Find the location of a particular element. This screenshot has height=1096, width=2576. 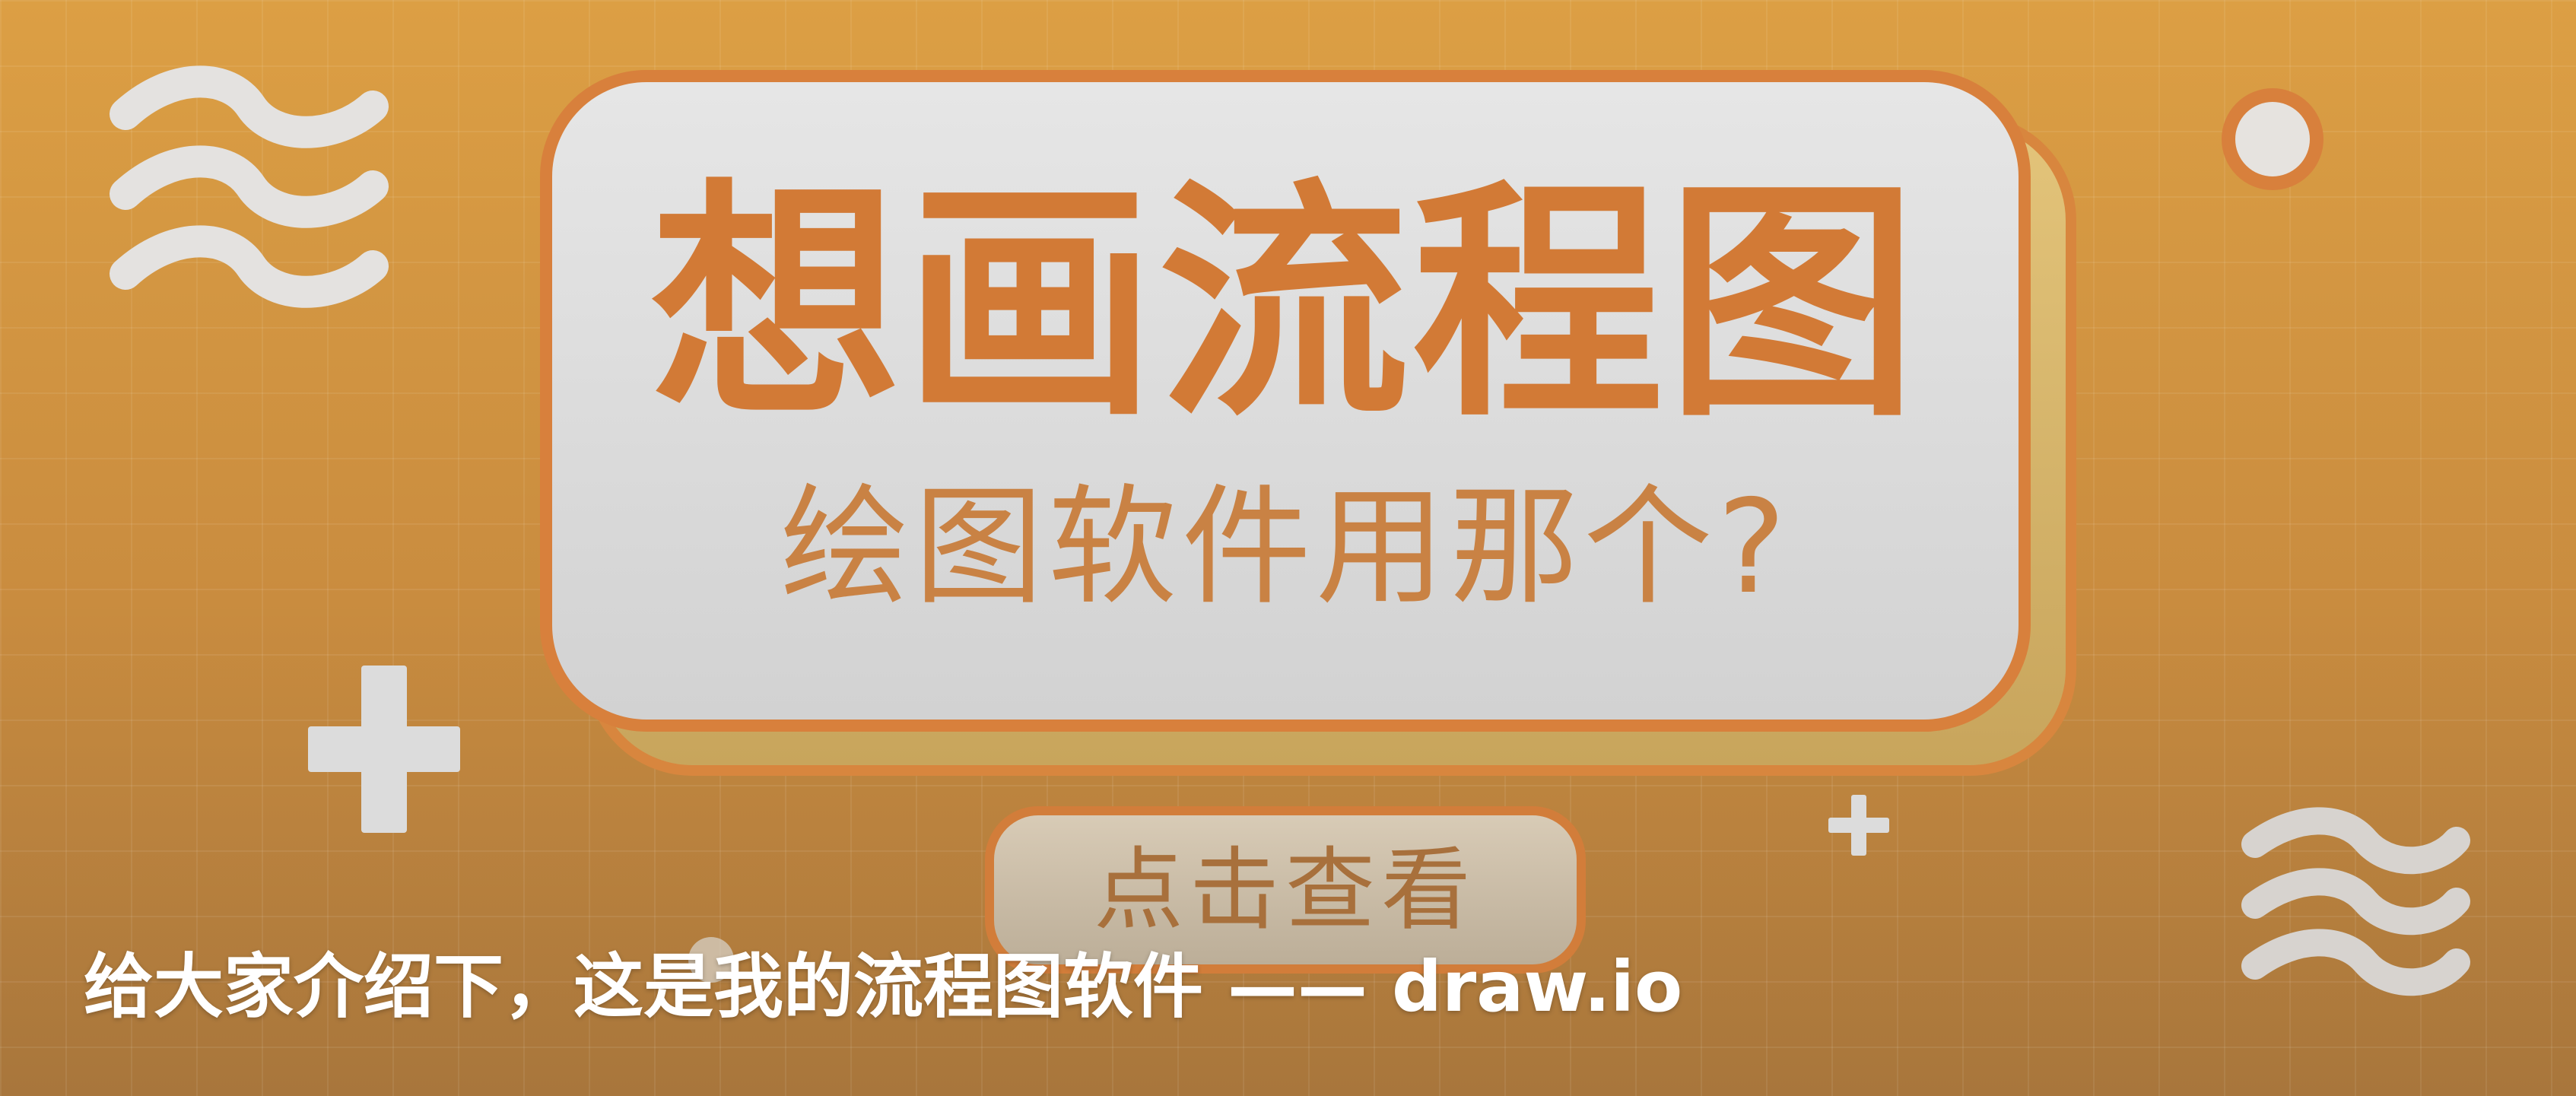

caption-text: 给大家介绍下，这是我的流程图软件 —— draw.io is located at coordinates (883, 987).